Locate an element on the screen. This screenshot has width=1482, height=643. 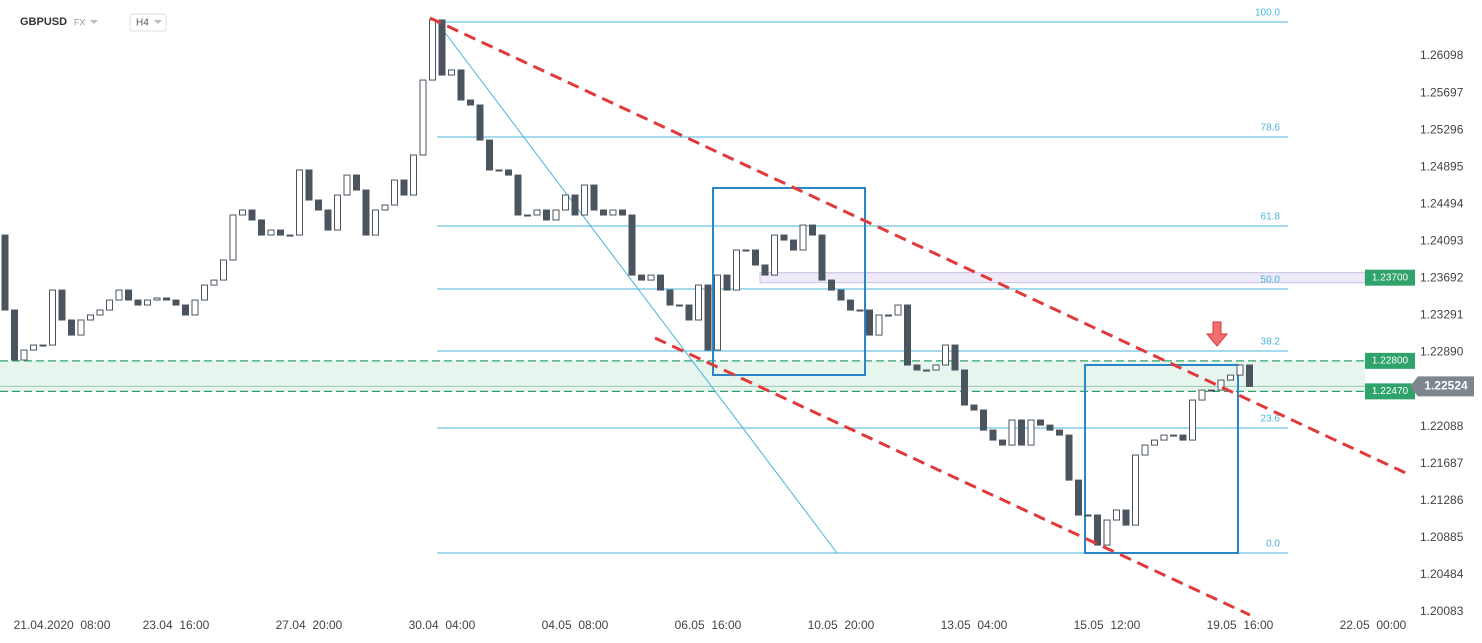
highlight-box is located at coordinates (1161, 459).